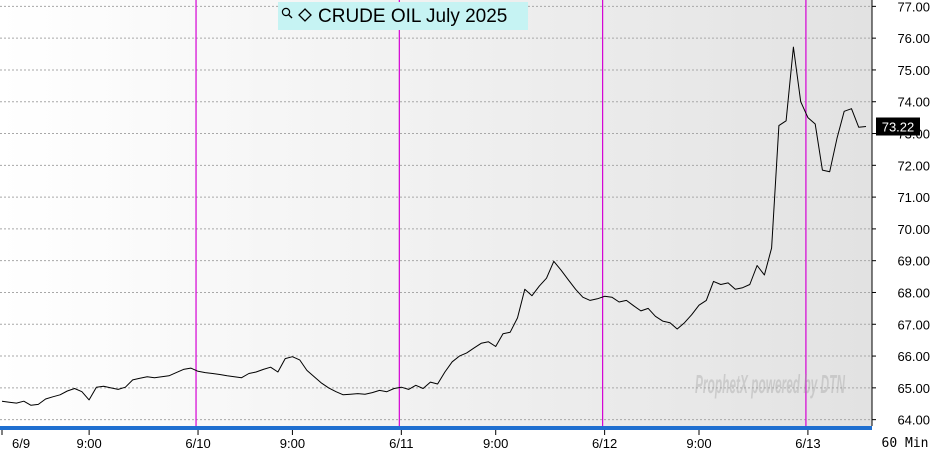  Describe the element at coordinates (913, 38) in the screenshot. I see `y-tick-label: 76.00` at that location.